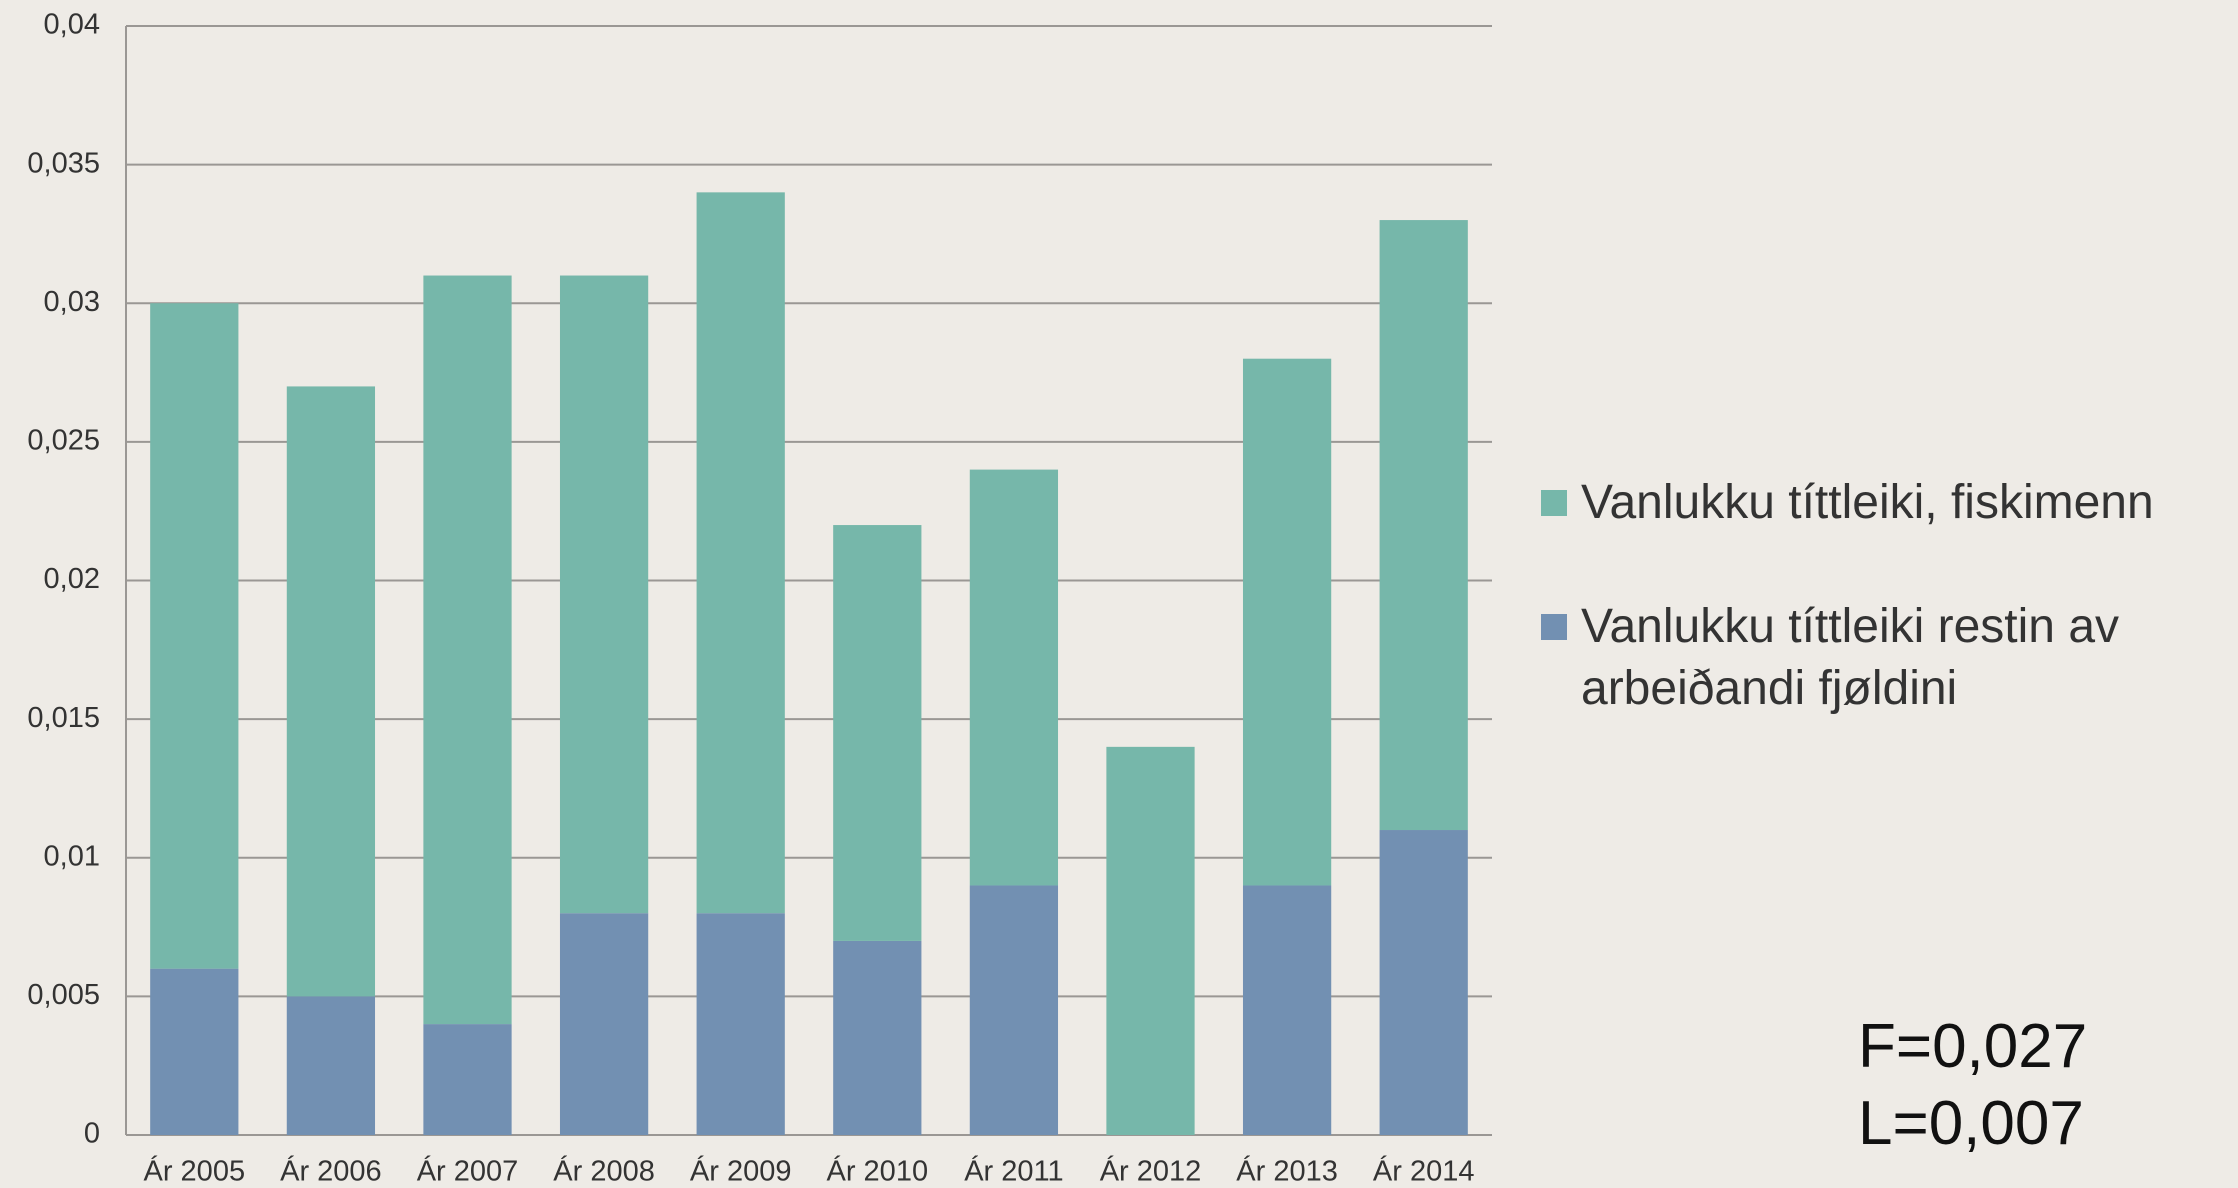  I want to click on x-tick-label: Ár 2005, so click(195, 1171).